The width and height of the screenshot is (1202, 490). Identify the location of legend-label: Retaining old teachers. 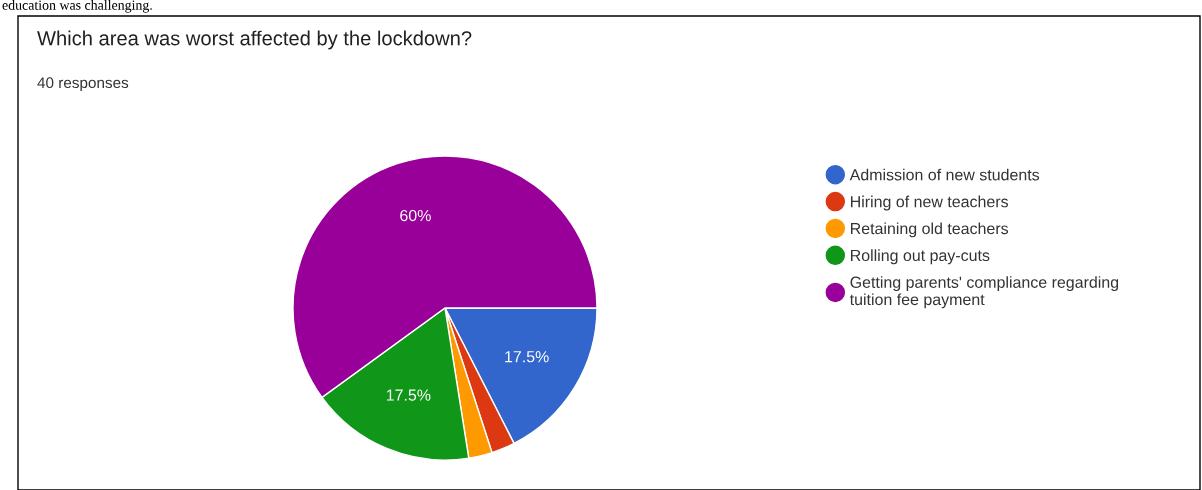
(929, 230).